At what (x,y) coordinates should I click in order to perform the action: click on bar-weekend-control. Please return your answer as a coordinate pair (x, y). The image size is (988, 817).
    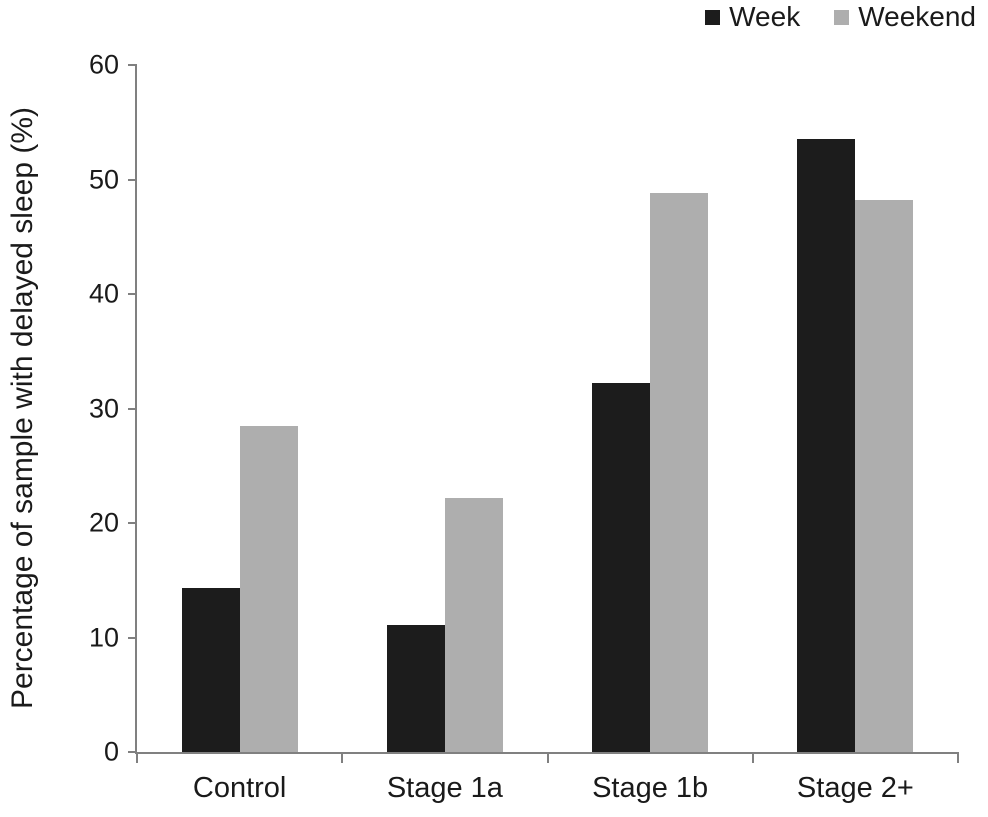
    Looking at the image, I should click on (268, 588).